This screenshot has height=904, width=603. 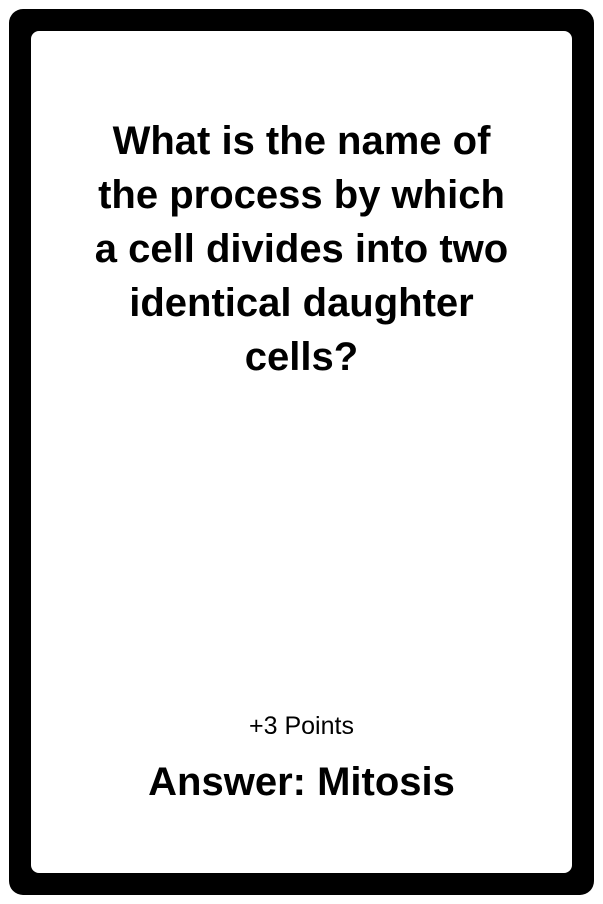 What do you see at coordinates (301, 782) in the screenshot?
I see `answer-text: Answer: Mitosis` at bounding box center [301, 782].